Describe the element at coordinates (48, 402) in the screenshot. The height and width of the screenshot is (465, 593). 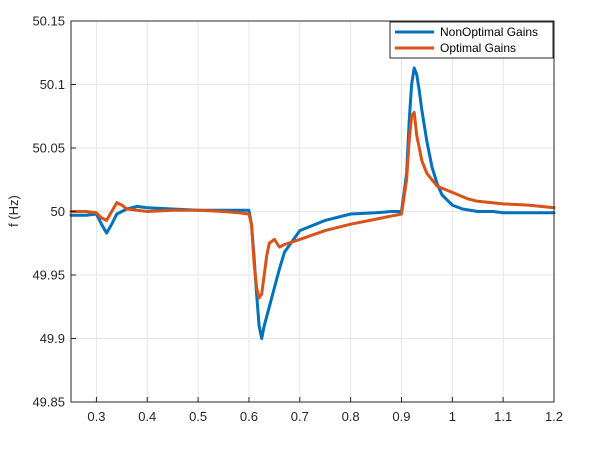
I see `y-tick-label: 49.85` at that location.